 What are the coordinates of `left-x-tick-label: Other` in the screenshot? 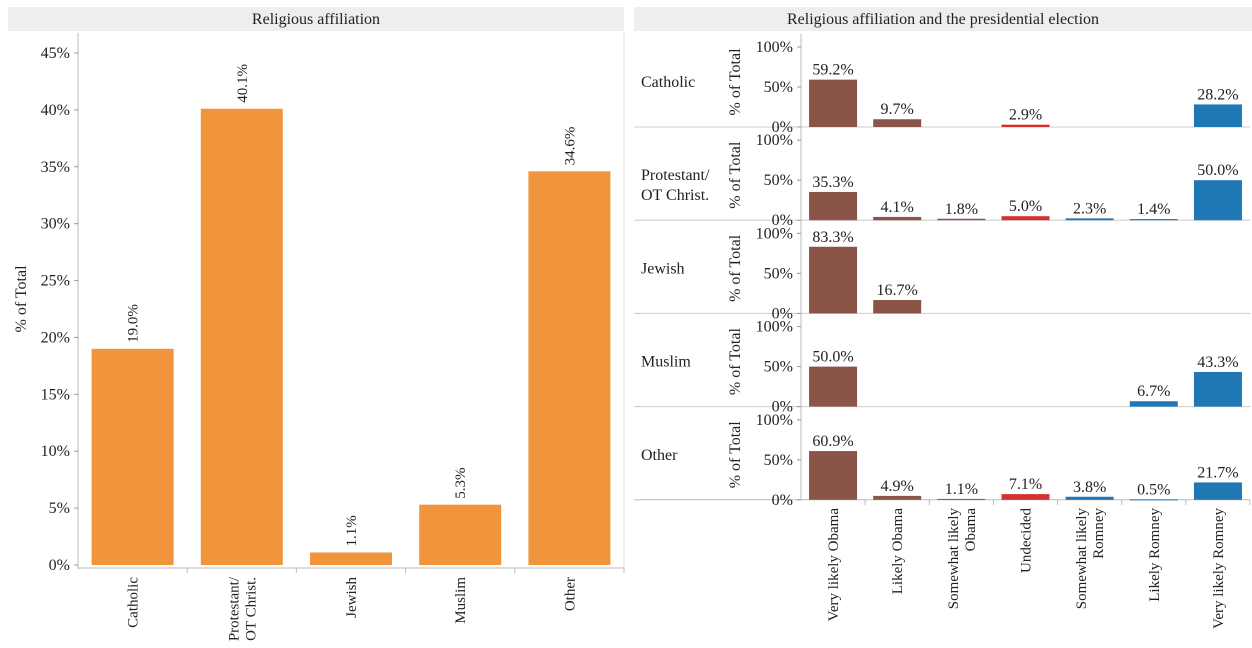 It's located at (570, 594).